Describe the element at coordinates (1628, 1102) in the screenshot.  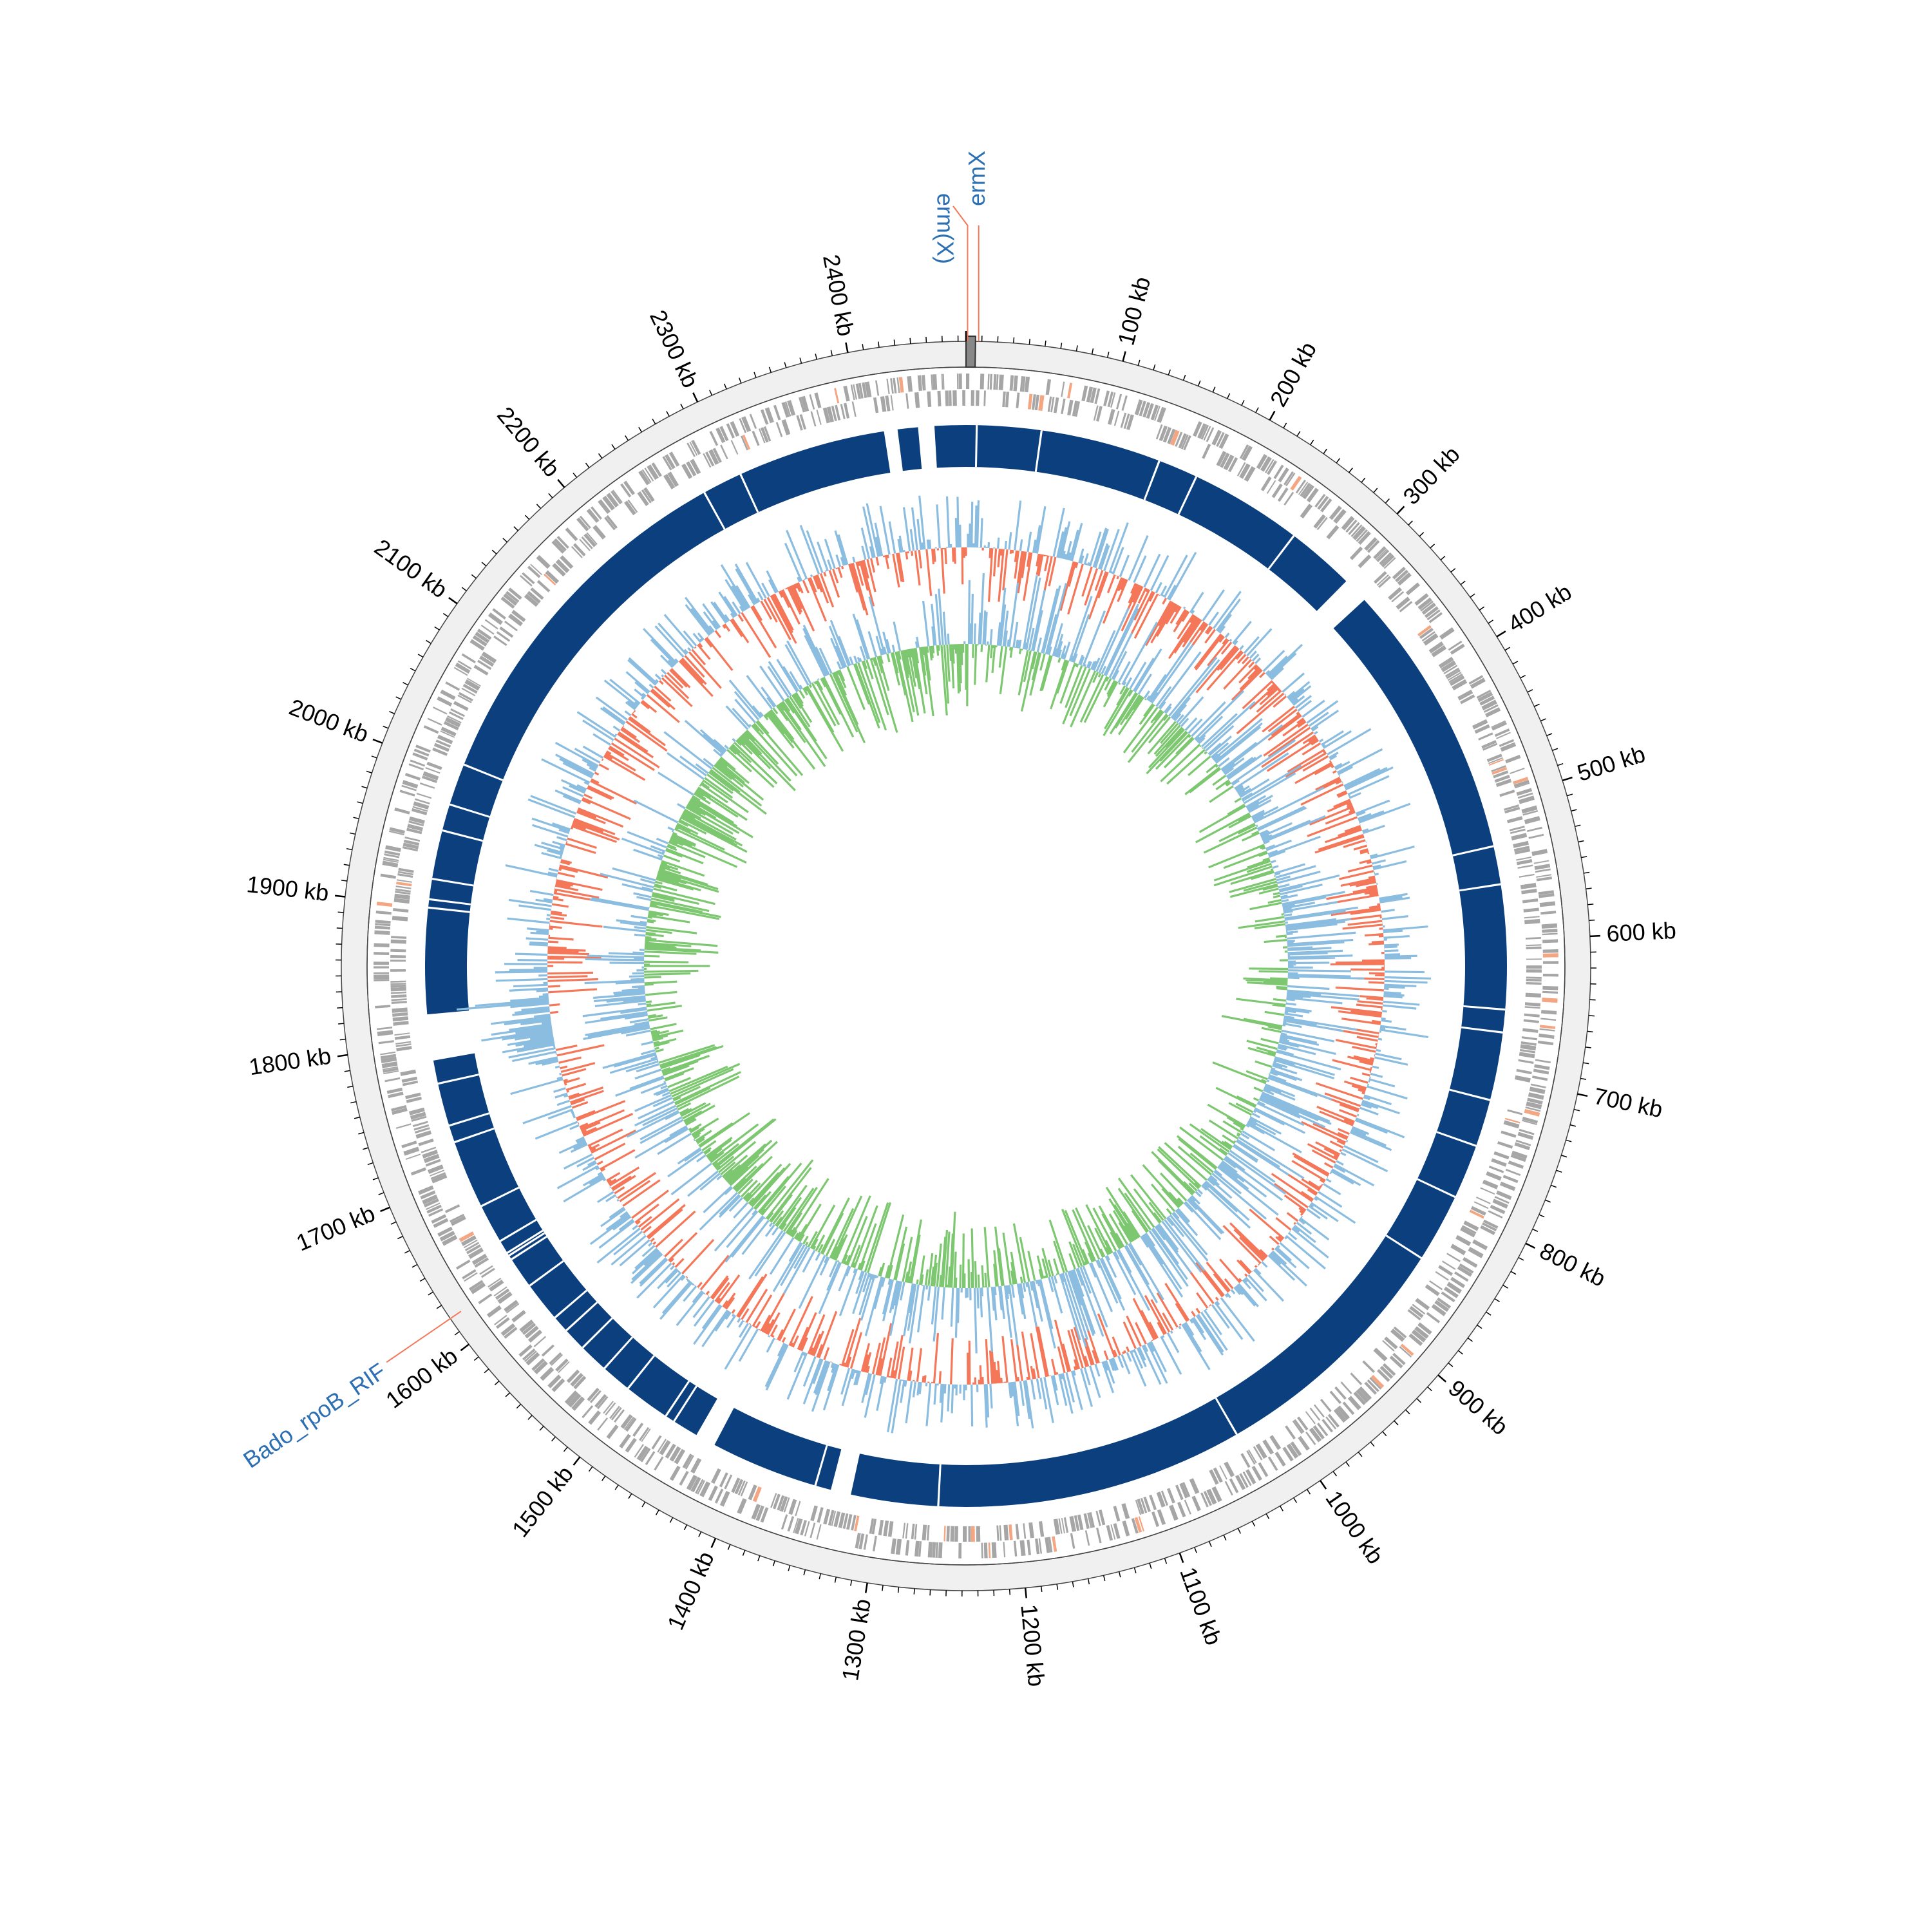
I see `tick-label-700: 700 kb` at that location.